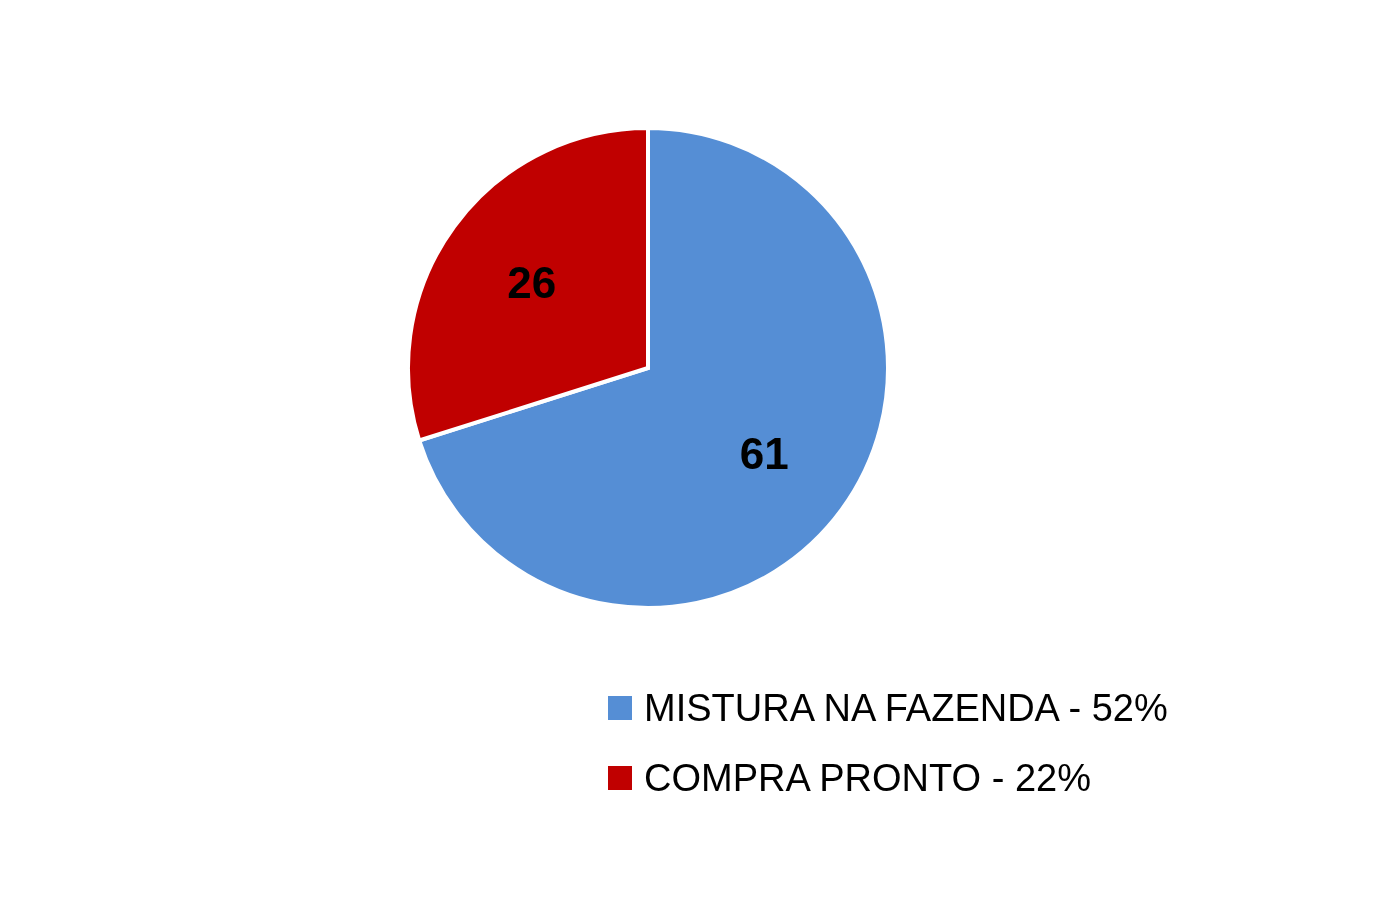  What do you see at coordinates (532, 283) in the screenshot?
I see `data-label: 26` at bounding box center [532, 283].